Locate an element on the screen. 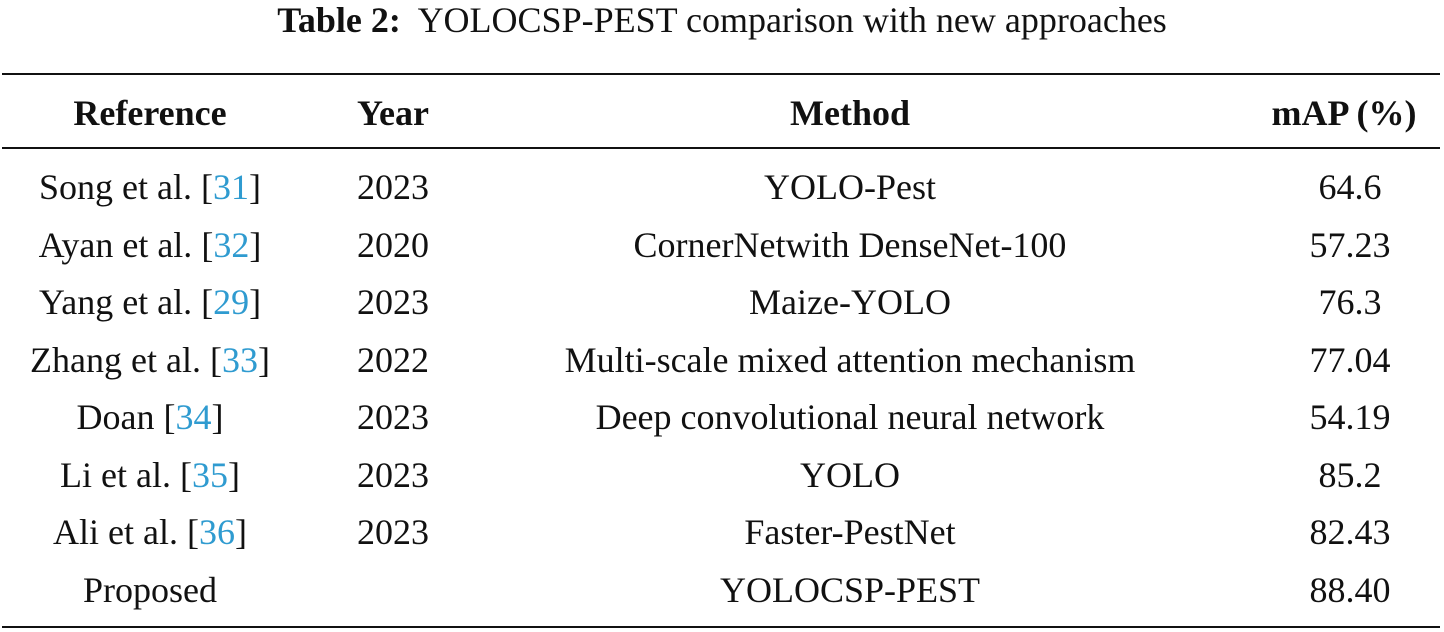 Image resolution: width=1444 pixels, height=632 pixels. table-row: Yang et al. [29] 2023 Maize-YOLO 76.3 is located at coordinates (722, 302).